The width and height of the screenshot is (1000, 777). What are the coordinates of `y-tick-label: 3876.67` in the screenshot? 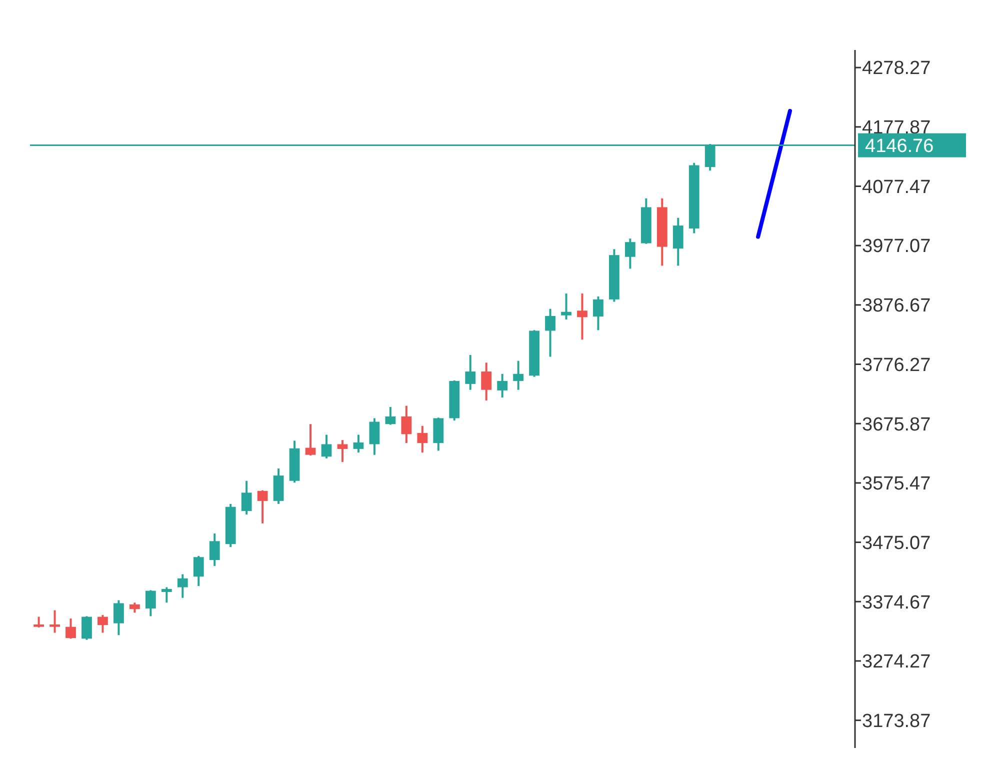 It's located at (896, 306).